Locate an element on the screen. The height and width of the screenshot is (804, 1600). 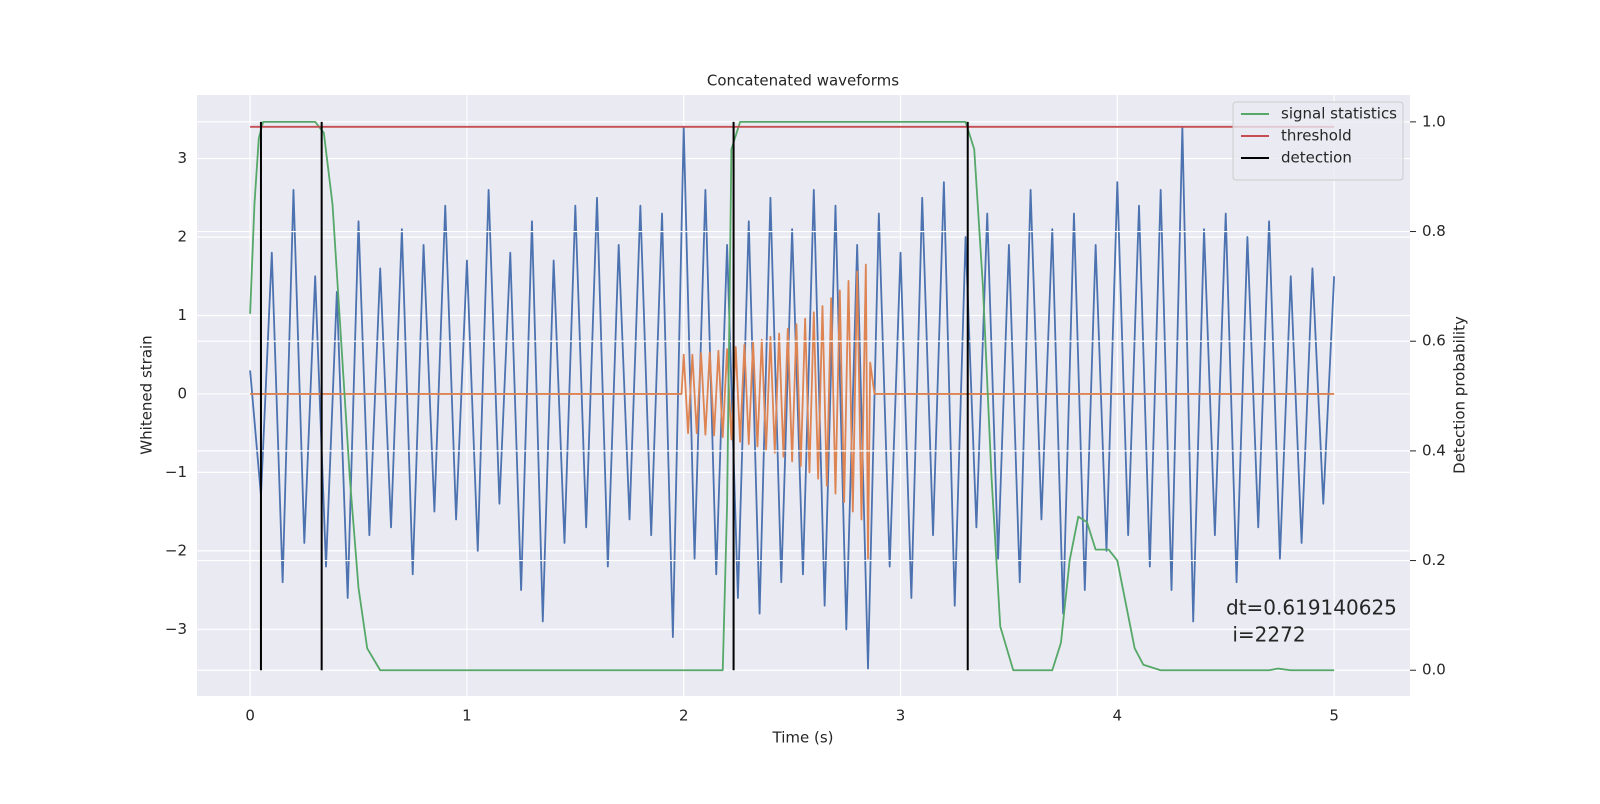
y2-tick-label: 0.2 is located at coordinates (1434, 560).